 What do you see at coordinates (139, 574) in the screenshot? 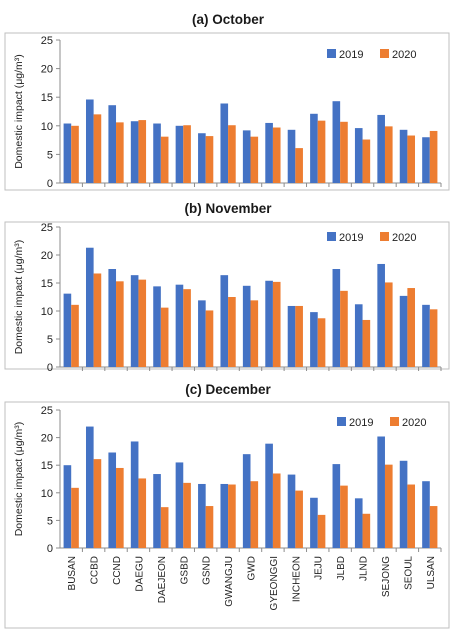
I see `category-label-daegu: DAEGU` at bounding box center [139, 574].